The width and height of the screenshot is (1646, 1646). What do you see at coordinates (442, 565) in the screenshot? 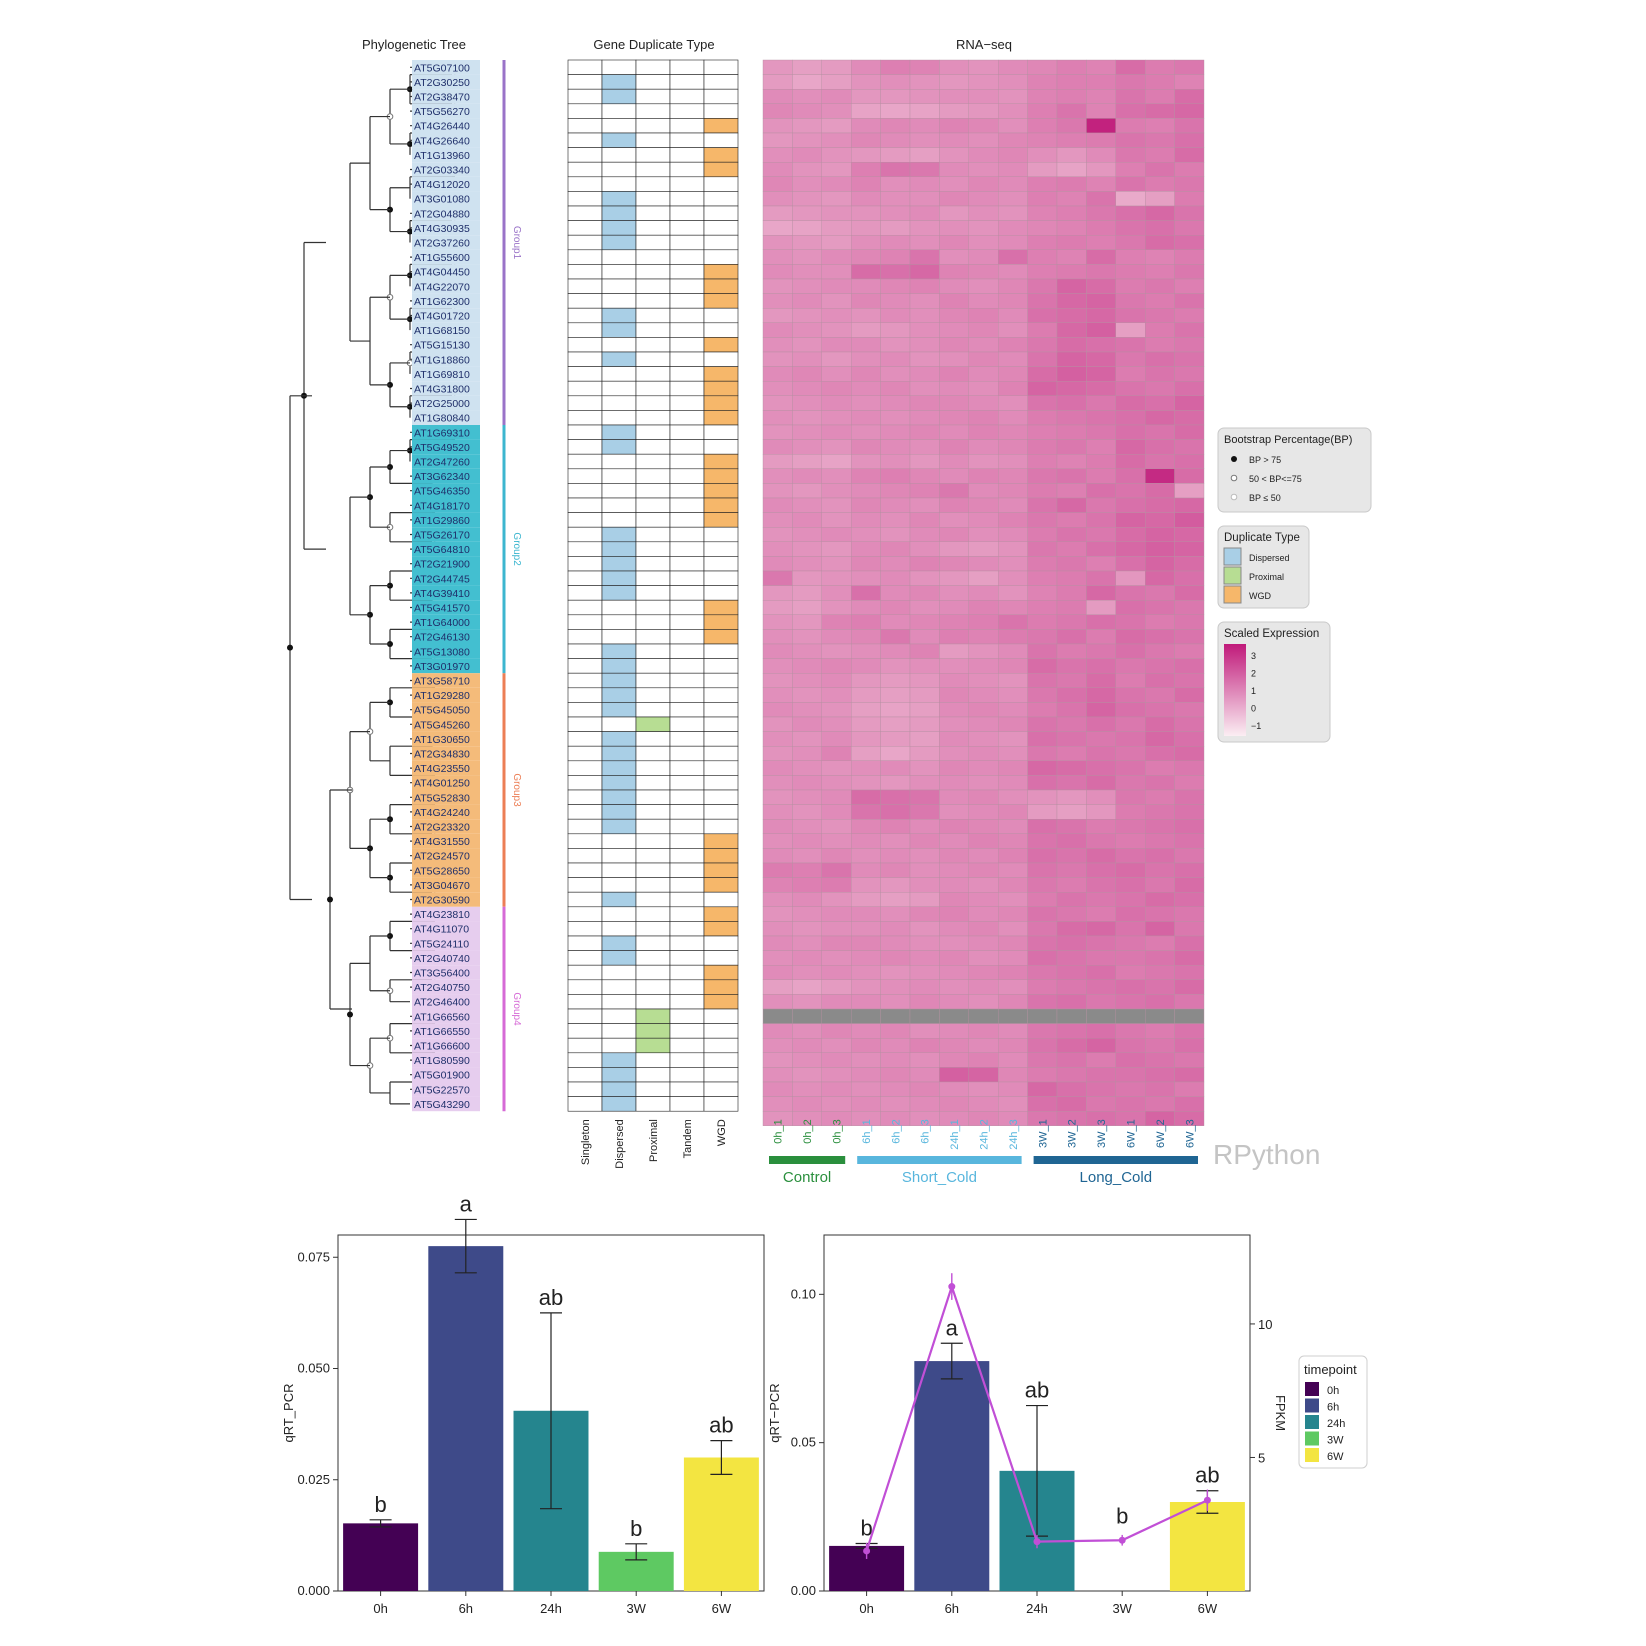
I see `gene-label: AT2G21900` at bounding box center [442, 565].